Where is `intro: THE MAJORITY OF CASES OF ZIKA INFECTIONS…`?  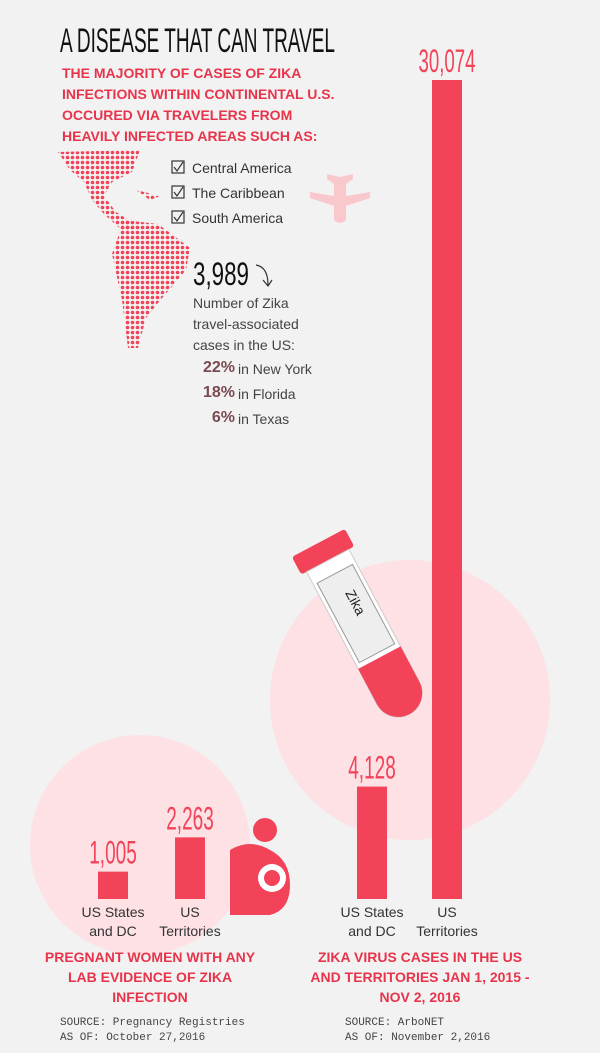
intro: THE MAJORITY OF CASES OF ZIKA INFECTIONS… is located at coordinates (198, 104).